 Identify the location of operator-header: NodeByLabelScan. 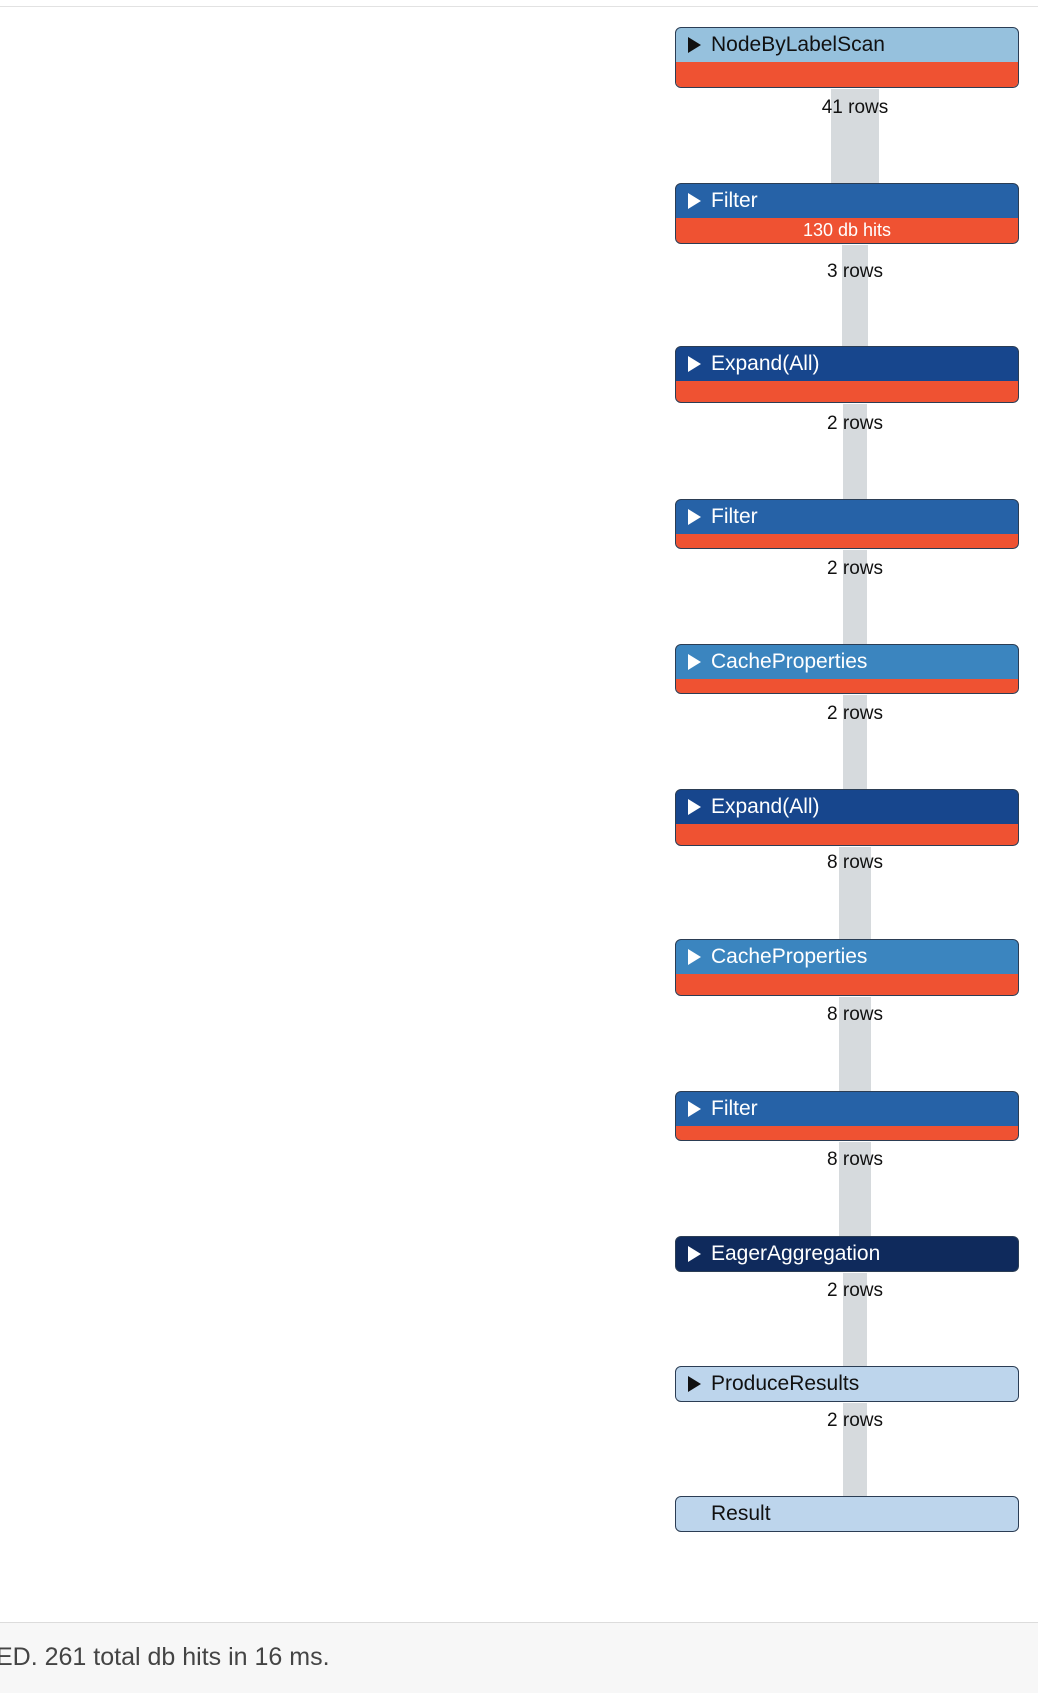
(847, 45).